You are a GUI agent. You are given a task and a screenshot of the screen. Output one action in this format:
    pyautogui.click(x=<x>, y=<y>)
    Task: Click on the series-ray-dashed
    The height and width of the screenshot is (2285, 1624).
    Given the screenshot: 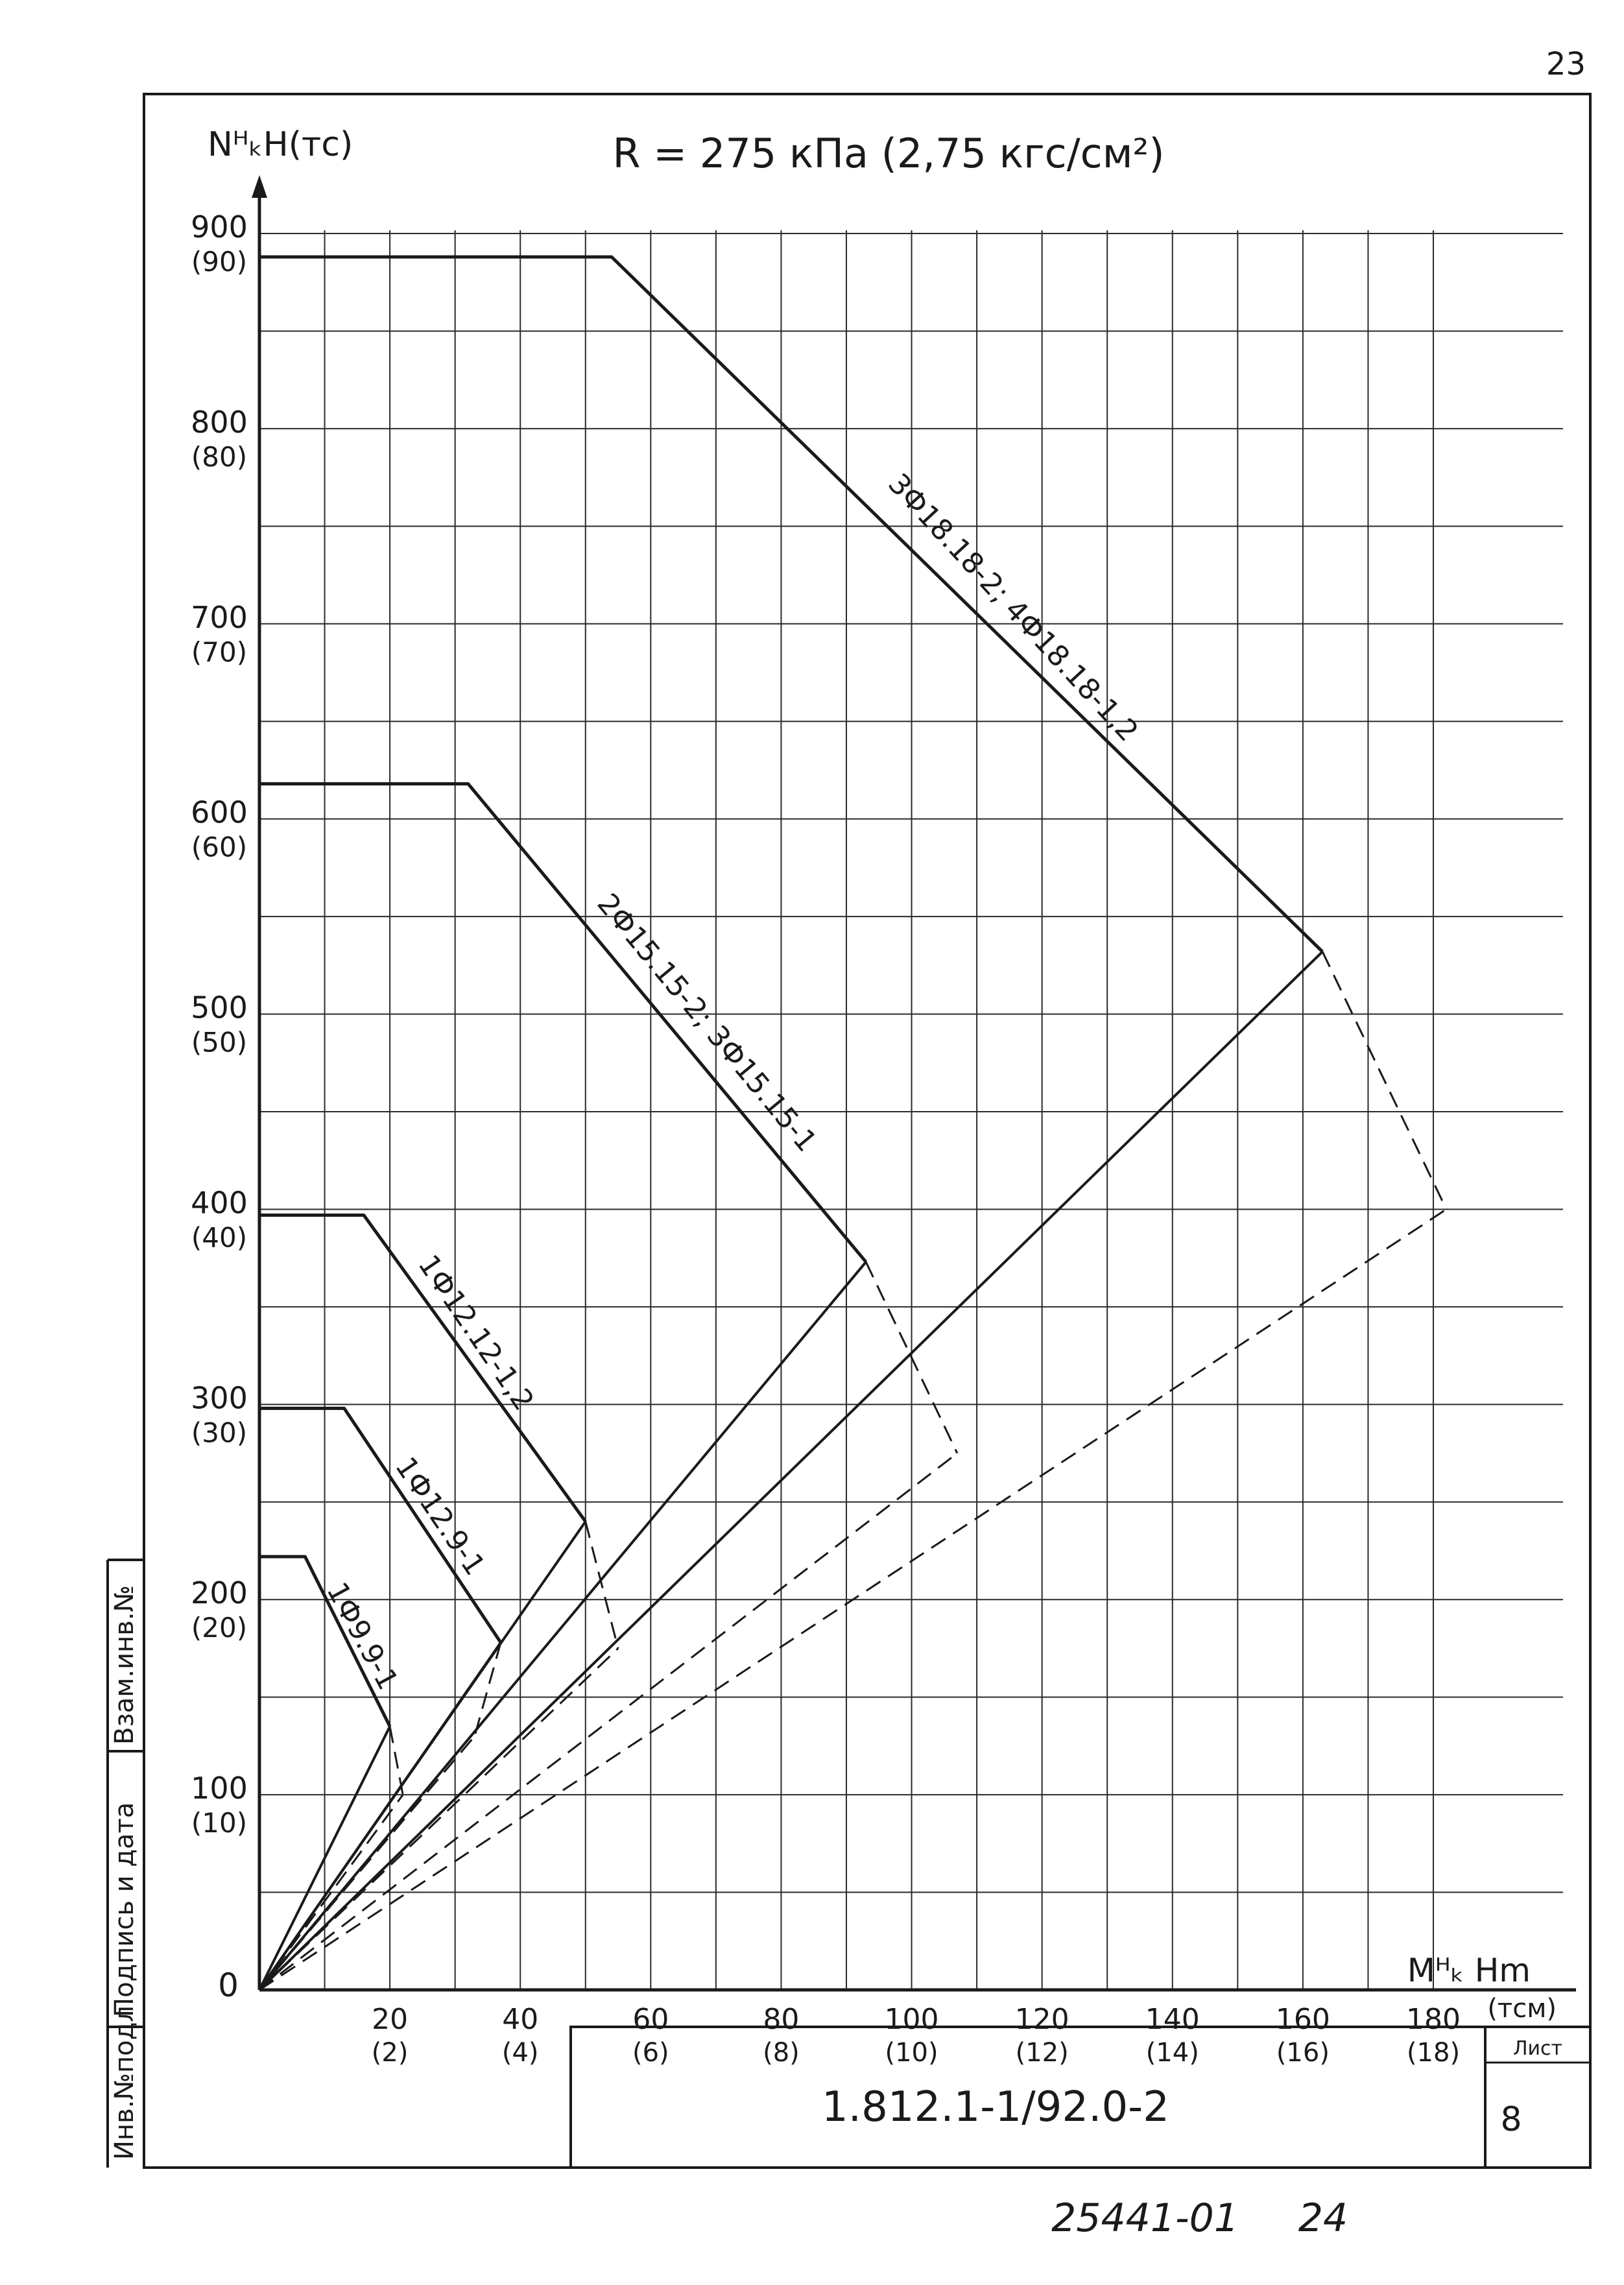 What is the action you would take?
    pyautogui.click(x=608, y=1721)
    